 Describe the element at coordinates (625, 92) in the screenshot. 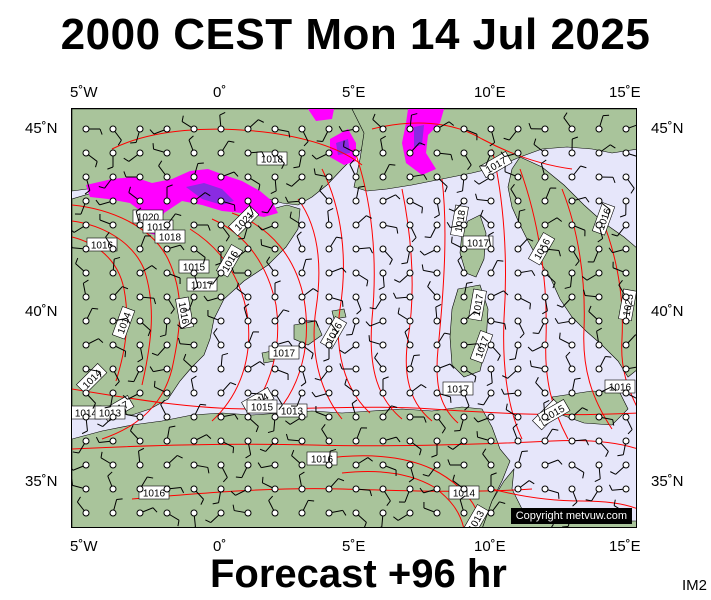

I see `top-lon-label: 15˚E` at that location.